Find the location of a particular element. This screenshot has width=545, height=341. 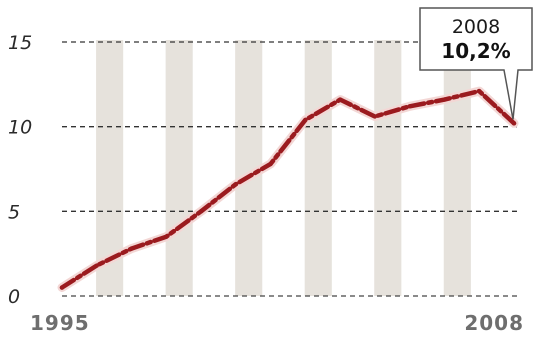

callout-box is located at coordinates (476, 63).